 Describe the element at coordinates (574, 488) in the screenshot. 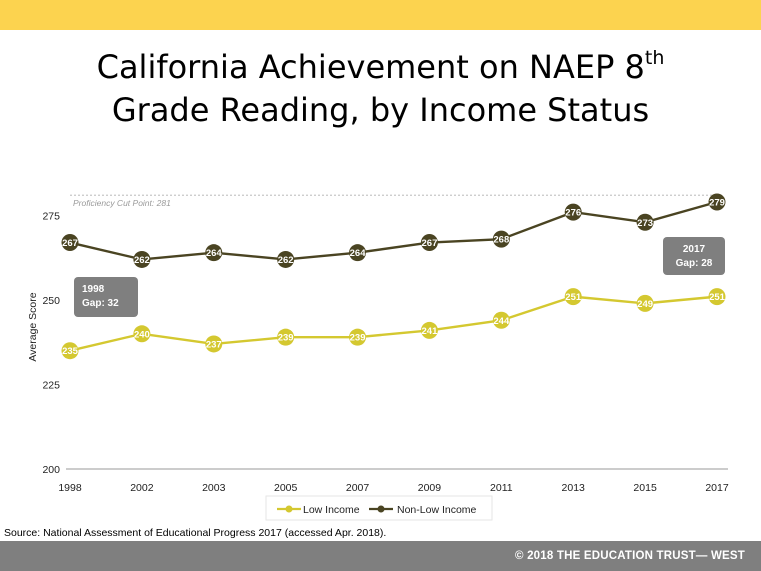

I see `x-tick-label: 2013` at that location.